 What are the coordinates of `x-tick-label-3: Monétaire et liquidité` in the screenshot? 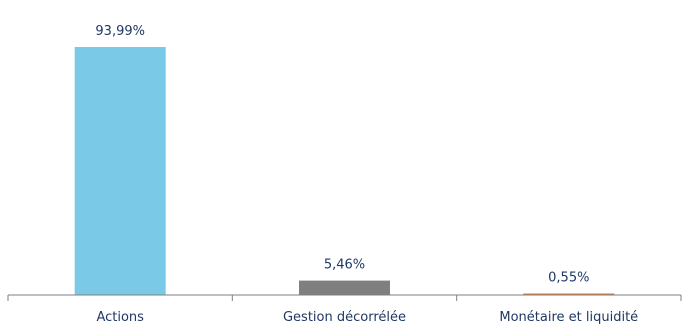 It's located at (568, 317).